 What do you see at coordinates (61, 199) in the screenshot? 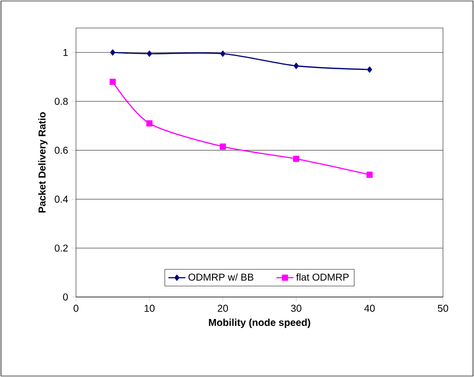
I see `y-tick-label: 0.4` at bounding box center [61, 199].